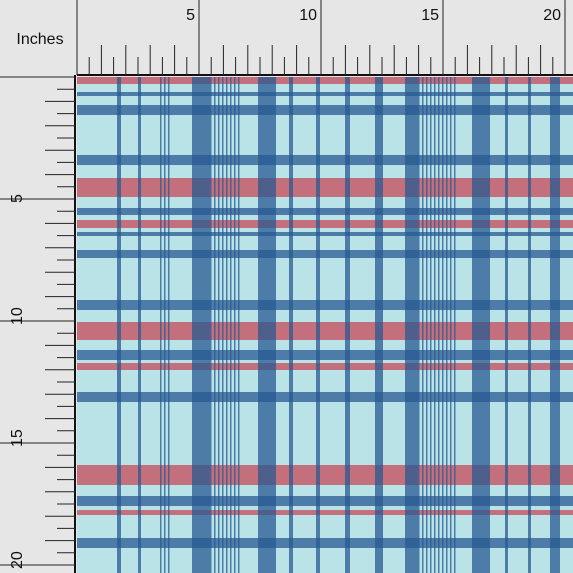 Image resolution: width=573 pixels, height=573 pixels. What do you see at coordinates (17, 438) in the screenshot?
I see `left-ruler-label: 15` at bounding box center [17, 438].